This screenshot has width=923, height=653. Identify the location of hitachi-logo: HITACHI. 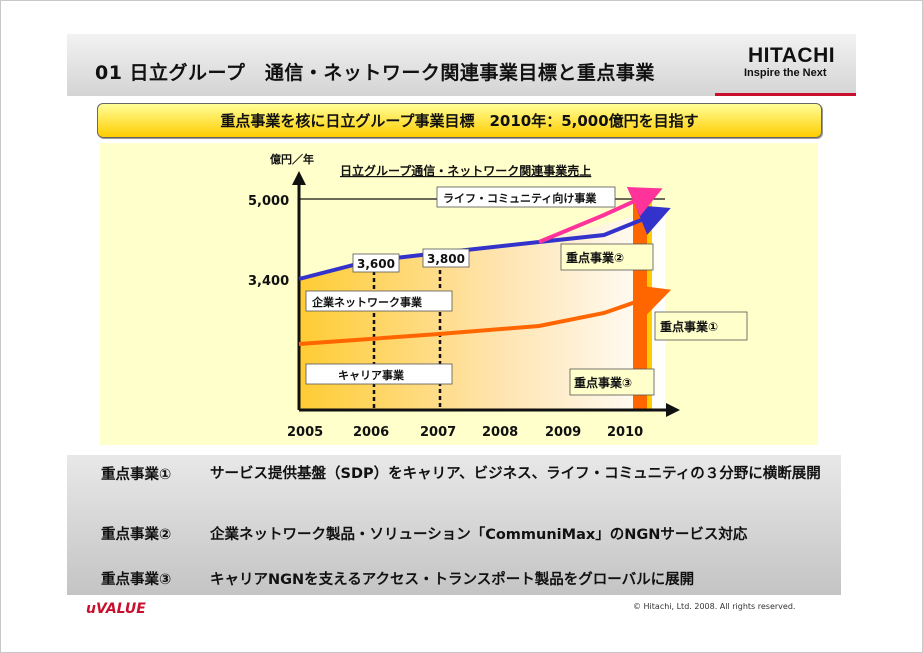
(792, 55).